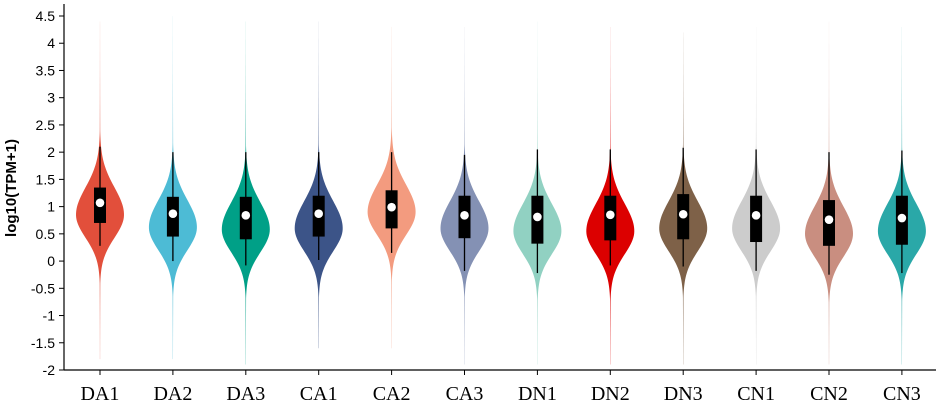  I want to click on y-tick-label: 2, so click(51, 152).